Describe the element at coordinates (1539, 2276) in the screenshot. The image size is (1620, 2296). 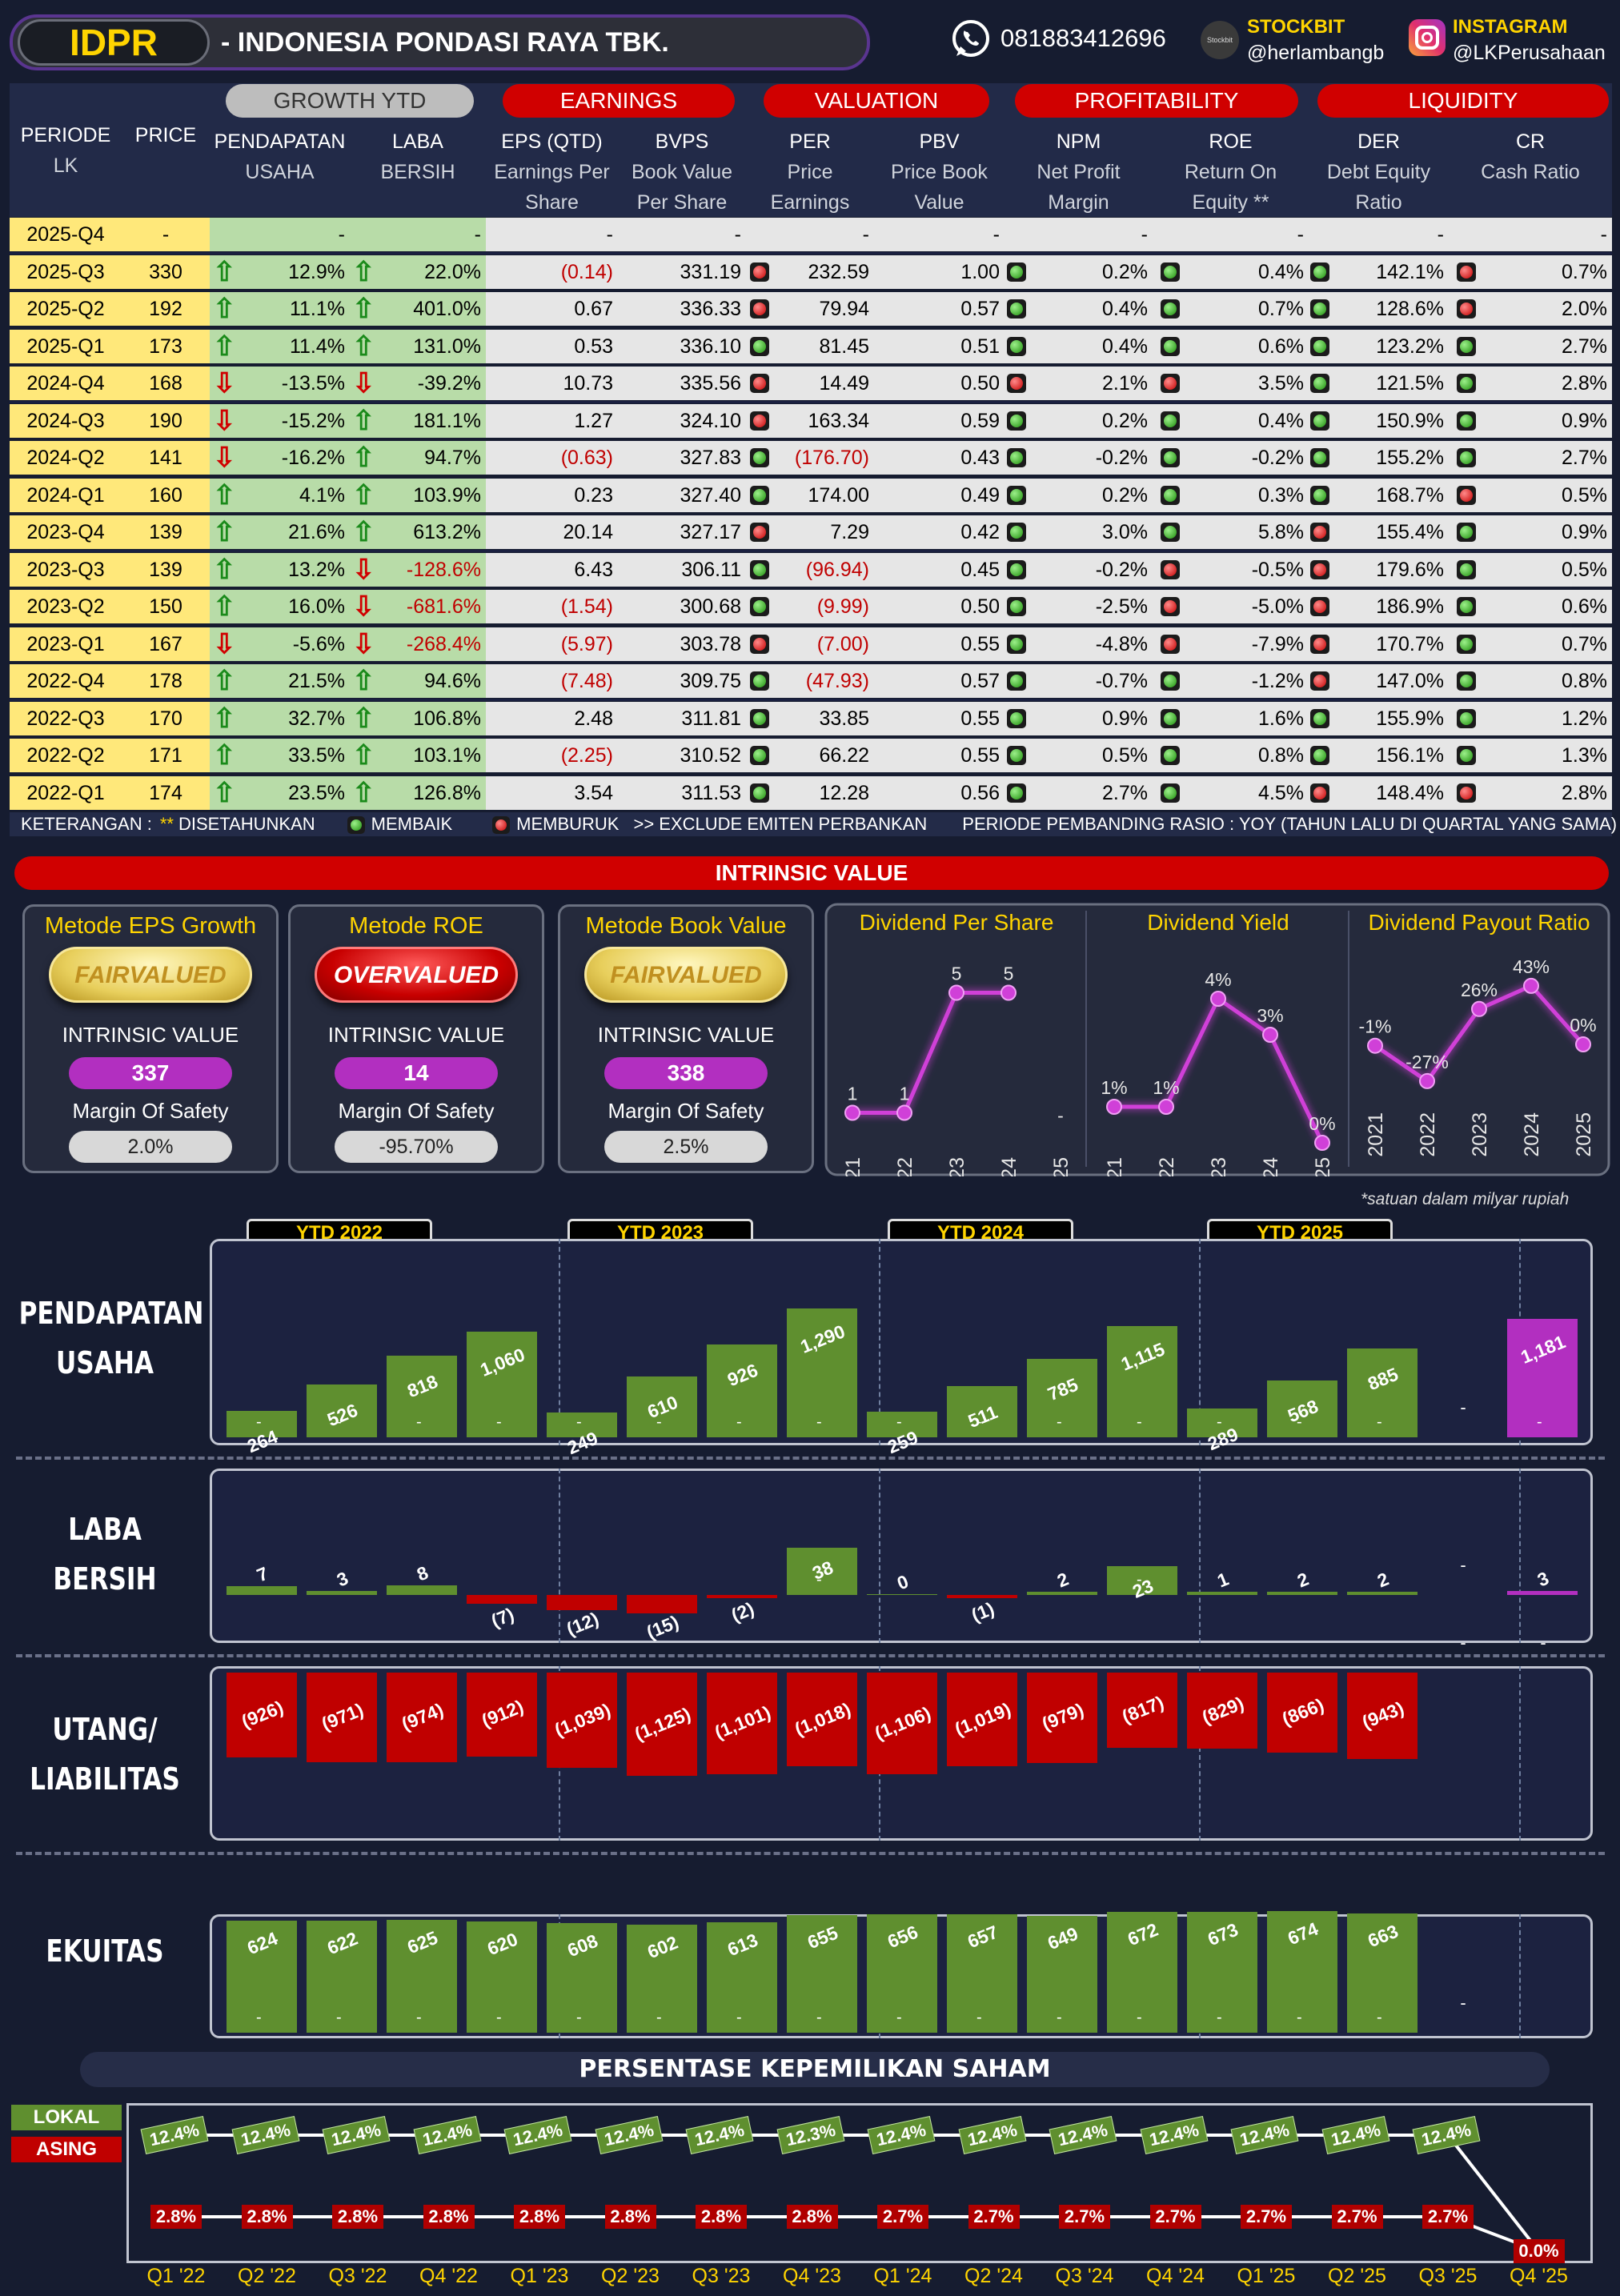
I see `quarter-tick-label: Q4 '25` at that location.